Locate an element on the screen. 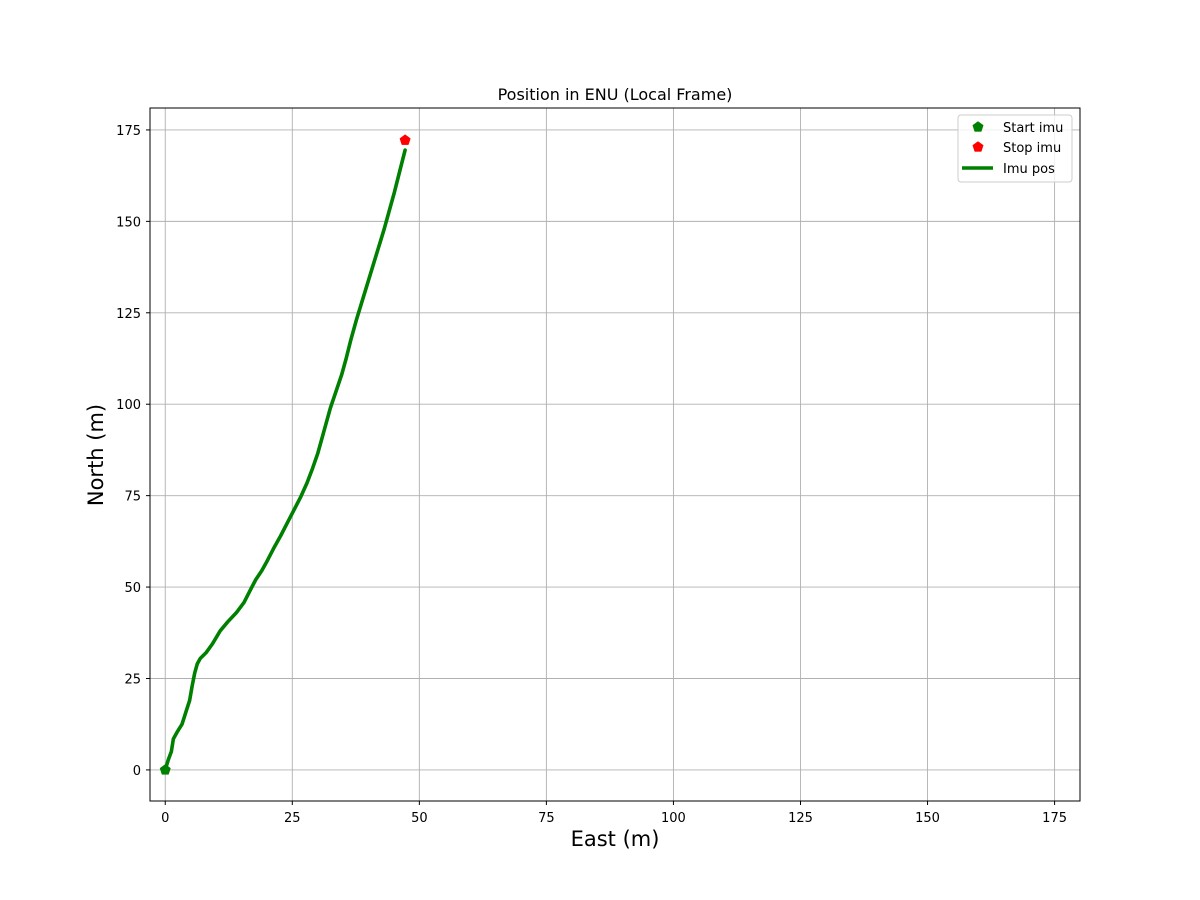 This screenshot has width=1200, height=900. legend: Start imu Stop imu Imu pos is located at coordinates (1015, 148).